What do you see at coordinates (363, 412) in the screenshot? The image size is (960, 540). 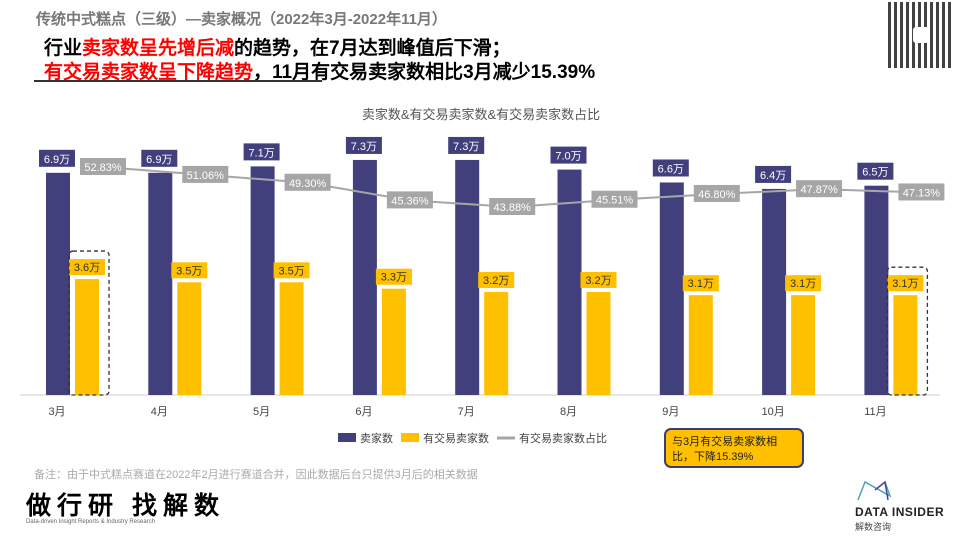 I see `x-tick-label: 6月` at bounding box center [363, 412].